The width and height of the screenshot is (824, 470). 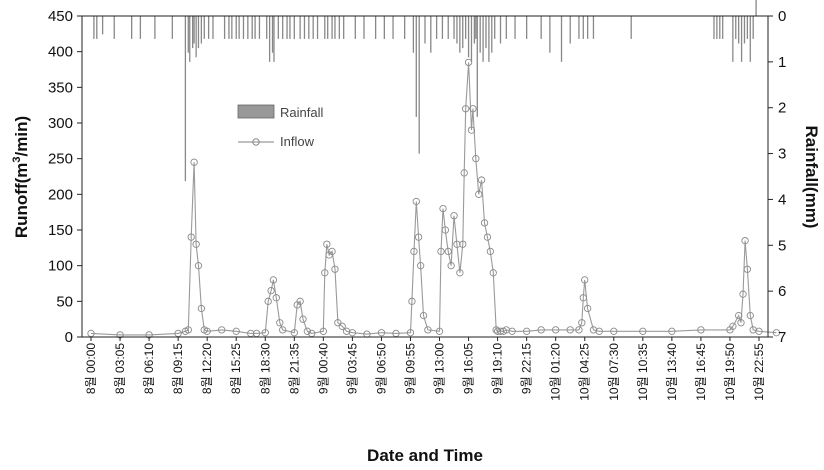 I want to click on y-right-tick-label: 3, so click(x=782, y=154).